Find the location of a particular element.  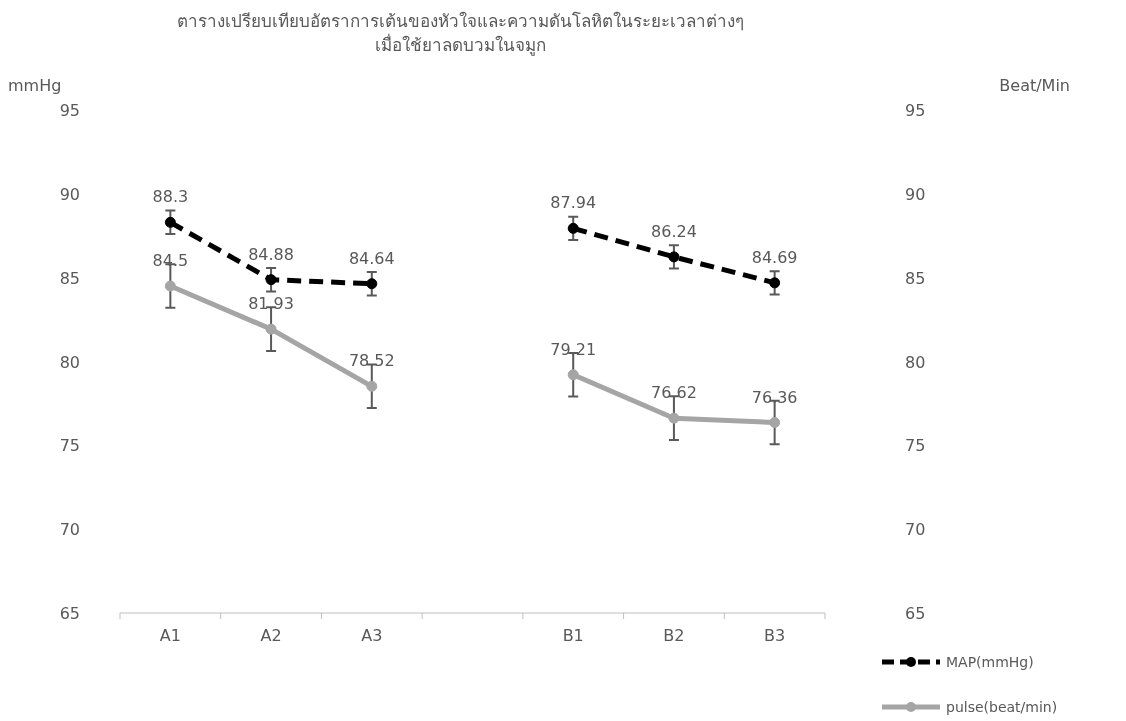

data-label: 84.69 is located at coordinates (774, 257).